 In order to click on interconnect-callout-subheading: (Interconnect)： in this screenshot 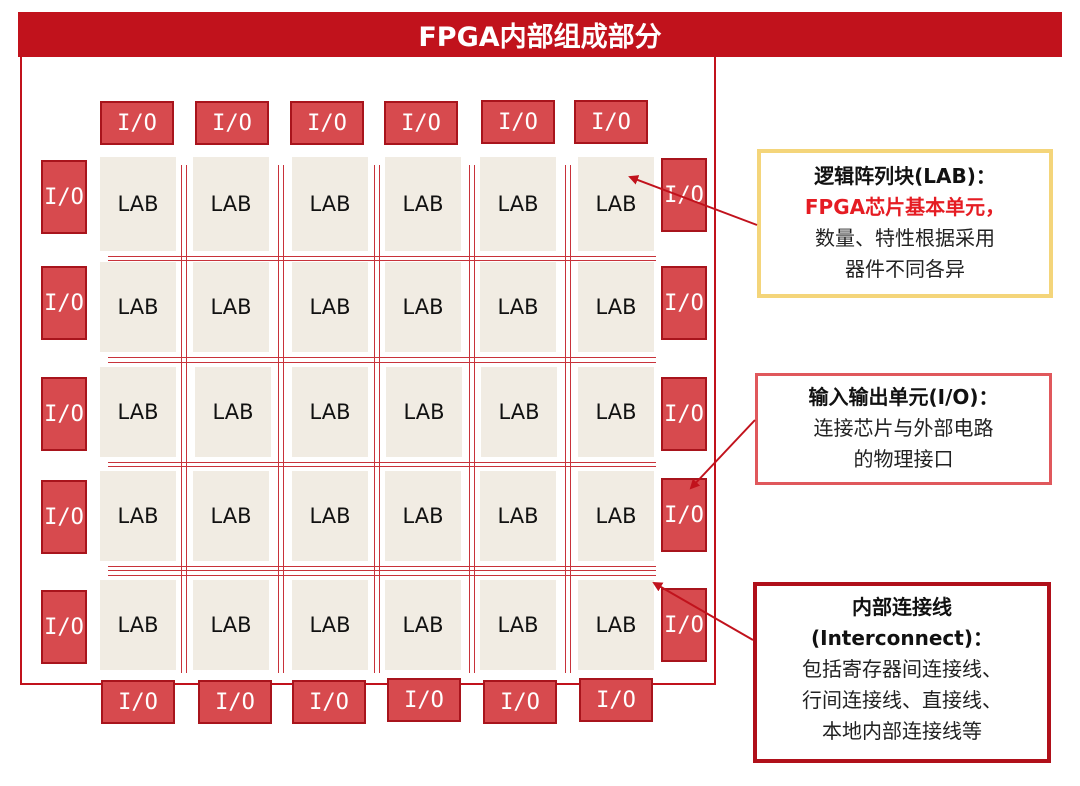, I will do `click(901, 638)`.